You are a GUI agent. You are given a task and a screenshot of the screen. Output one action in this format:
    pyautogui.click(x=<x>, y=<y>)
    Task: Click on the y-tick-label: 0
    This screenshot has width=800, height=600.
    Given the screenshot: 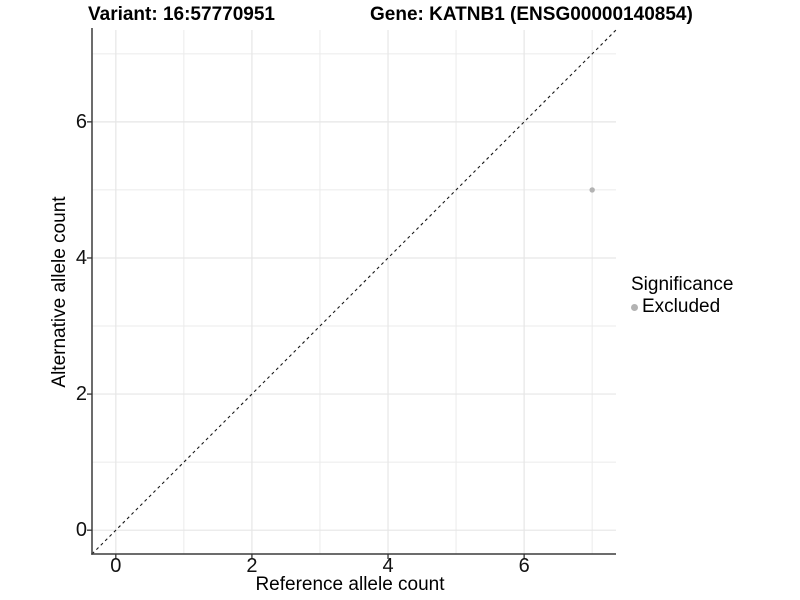 What is the action you would take?
    pyautogui.click(x=81, y=530)
    